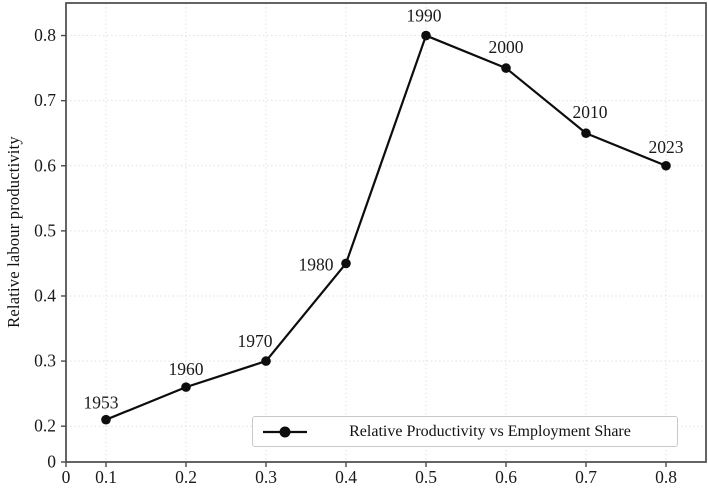  I want to click on y-axis-title: Relative labour productivity, so click(13, 232).